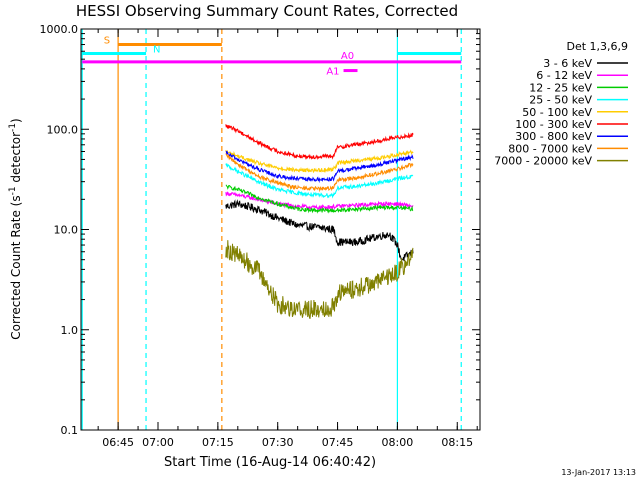 Image resolution: width=640 pixels, height=480 pixels. What do you see at coordinates (70, 430) in the screenshot?
I see `y-tick-label: 0.1` at bounding box center [70, 430].